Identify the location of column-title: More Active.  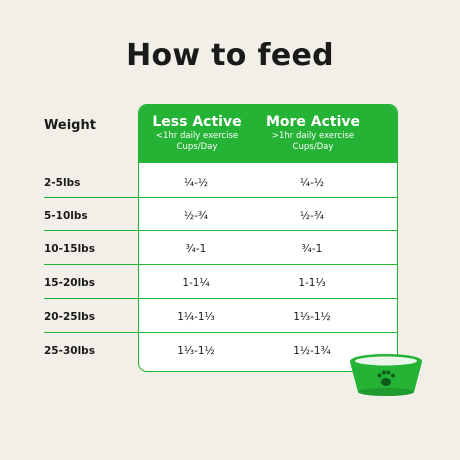
(313, 122).